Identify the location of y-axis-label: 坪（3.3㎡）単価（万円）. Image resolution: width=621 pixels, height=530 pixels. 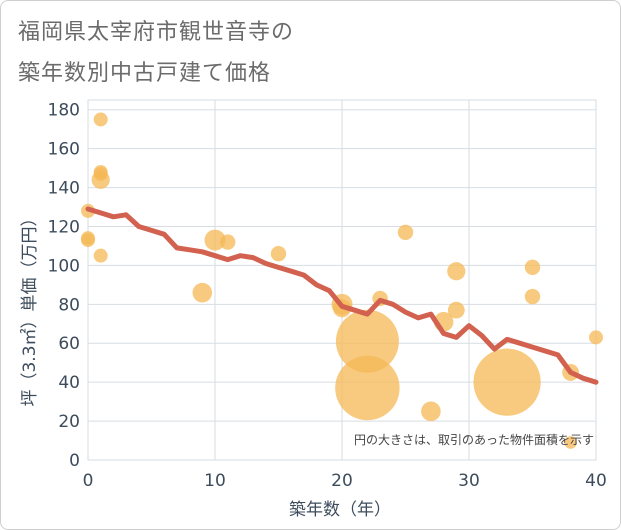
(30, 307).